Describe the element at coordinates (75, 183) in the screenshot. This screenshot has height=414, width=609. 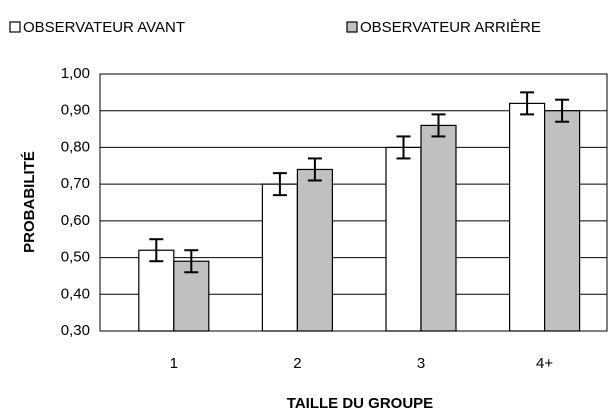
I see `y-tick-label: 0,70` at that location.